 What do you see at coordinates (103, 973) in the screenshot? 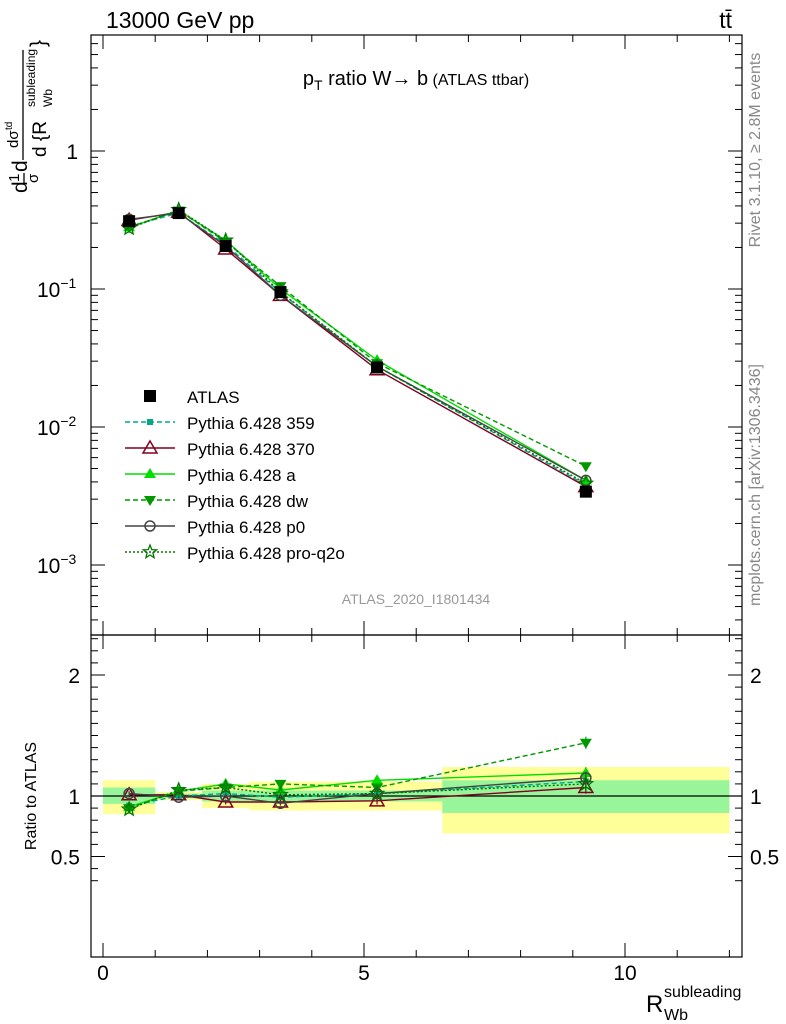
I see `x-tick-label: 0` at bounding box center [103, 973].